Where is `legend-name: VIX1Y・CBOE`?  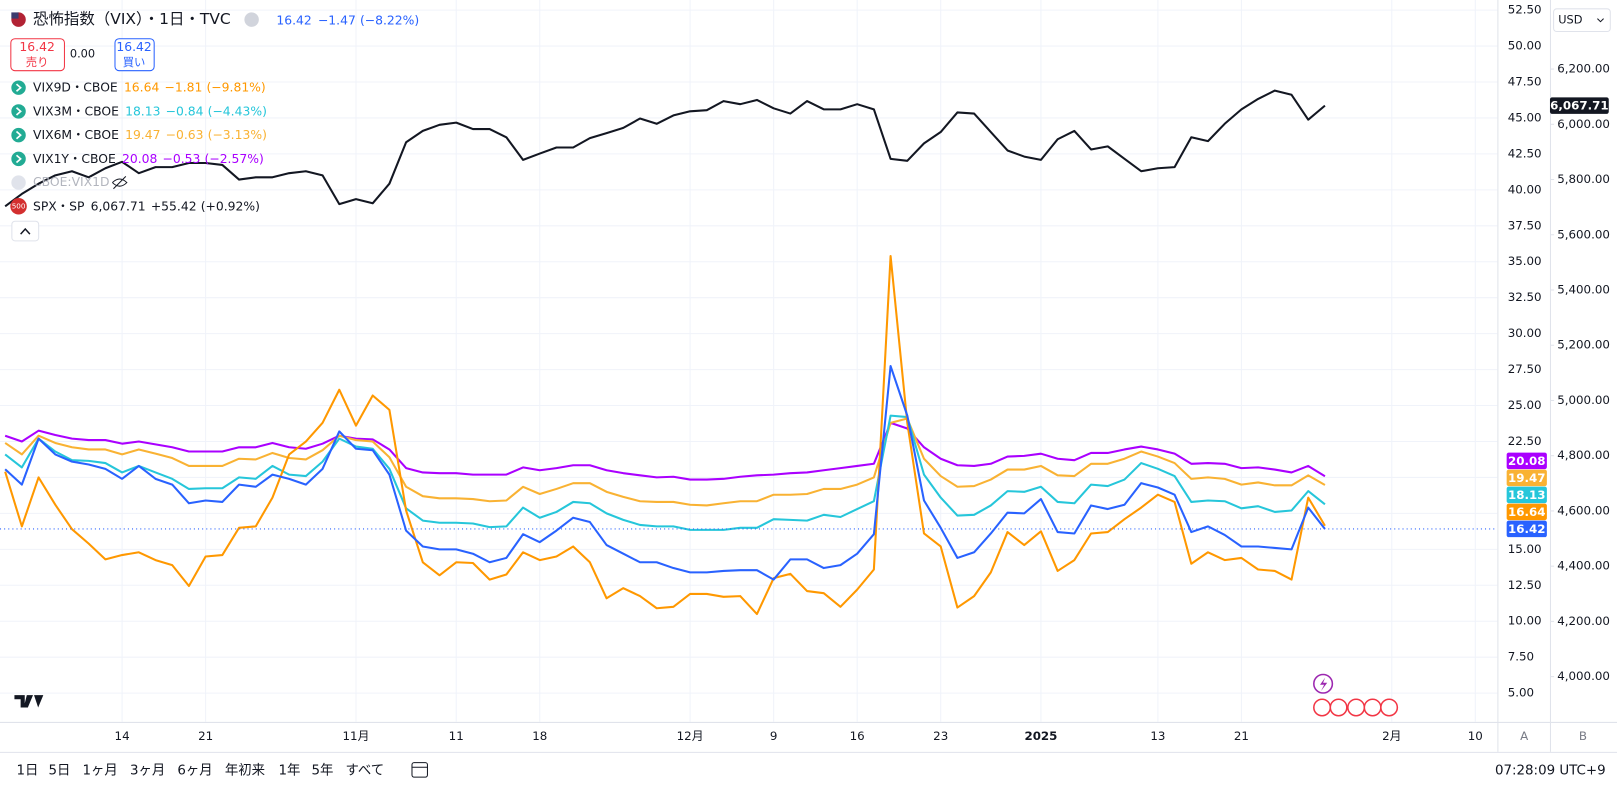
legend-name: VIX1Y・CBOE is located at coordinates (74, 158).